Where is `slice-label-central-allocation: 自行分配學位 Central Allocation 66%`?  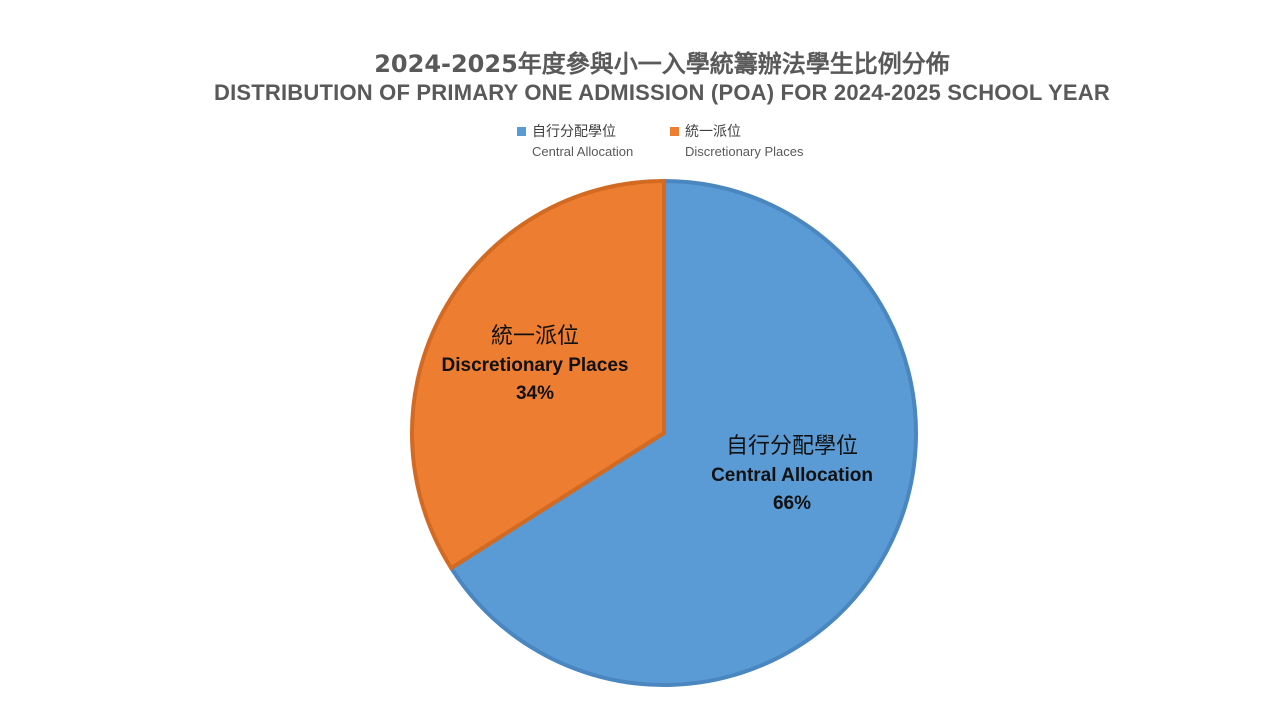 slice-label-central-allocation: 自行分配學位 Central Allocation 66% is located at coordinates (792, 475).